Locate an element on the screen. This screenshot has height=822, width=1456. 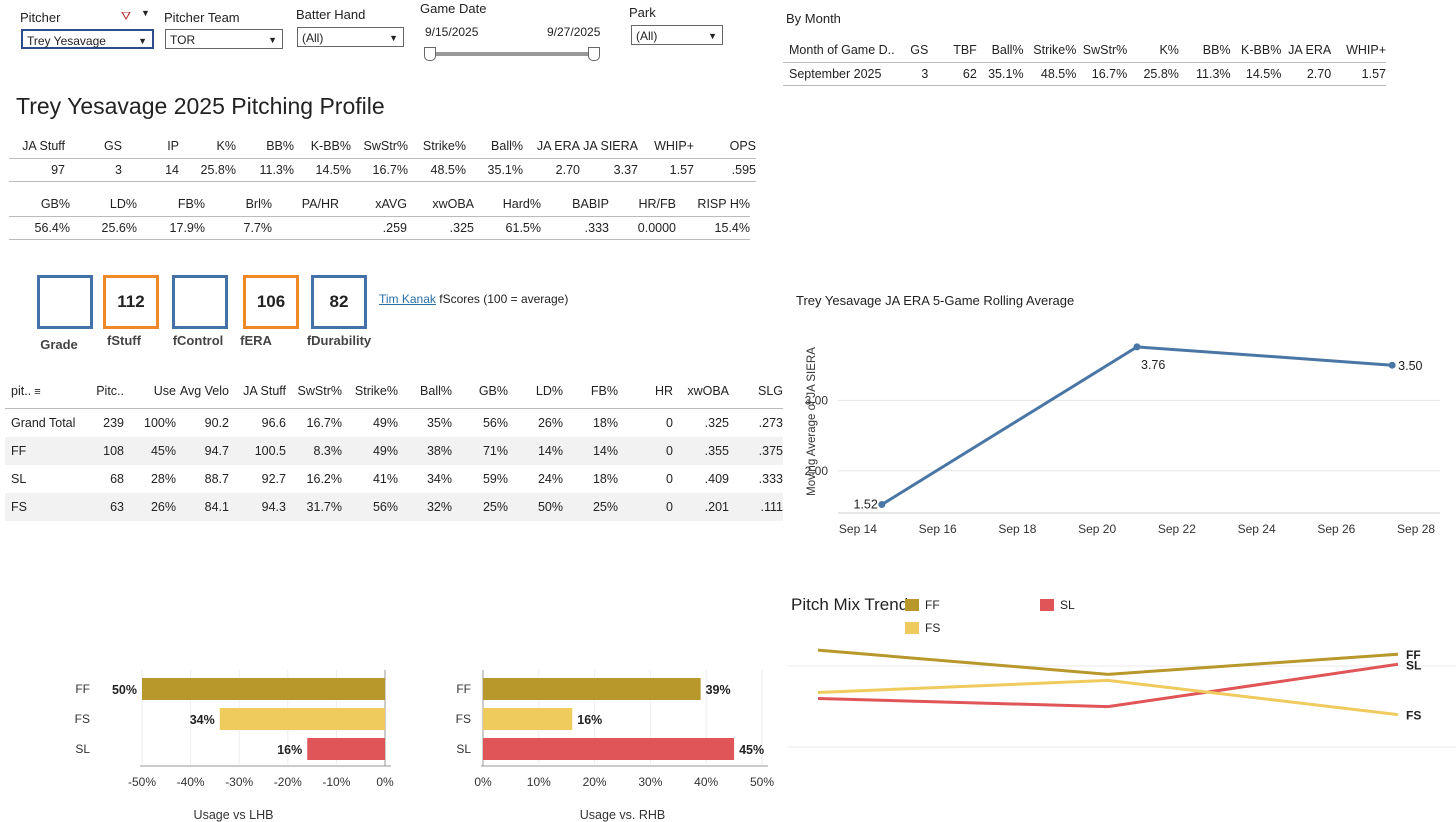
table-cell: 49% is located at coordinates (385, 423).